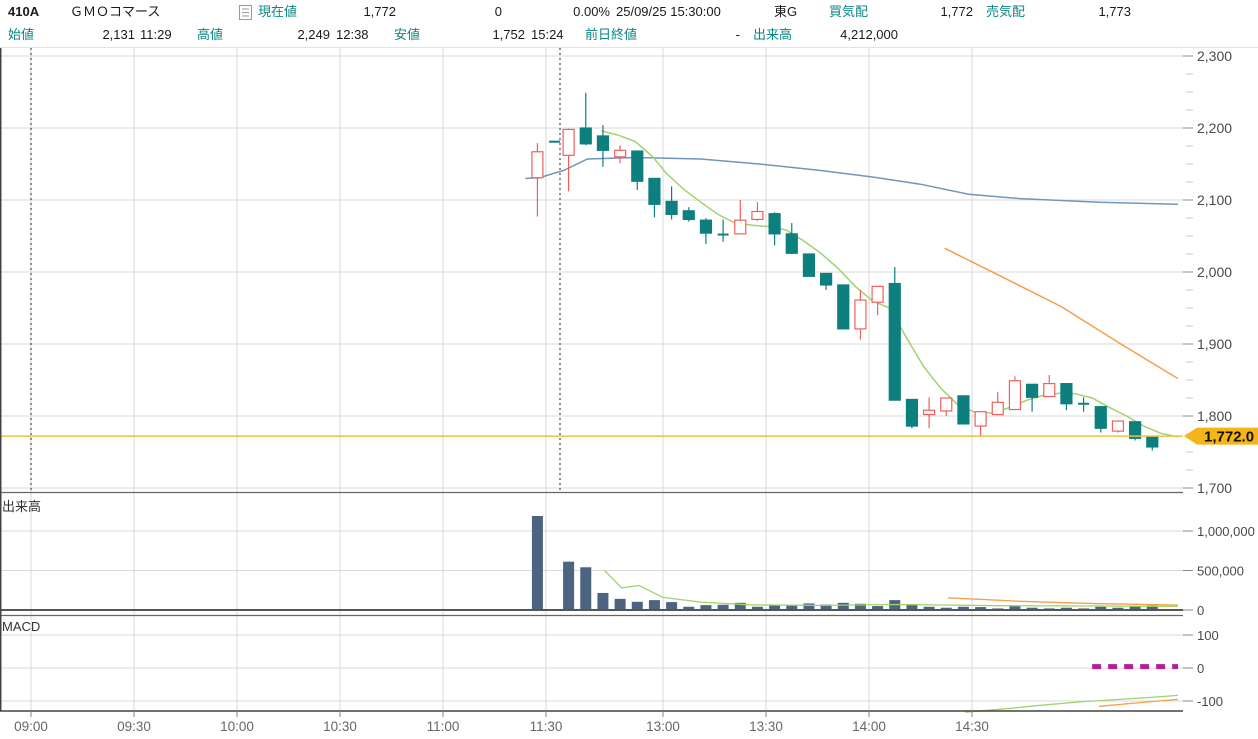  I want to click on svg-text: 2,100, so click(1214, 200).